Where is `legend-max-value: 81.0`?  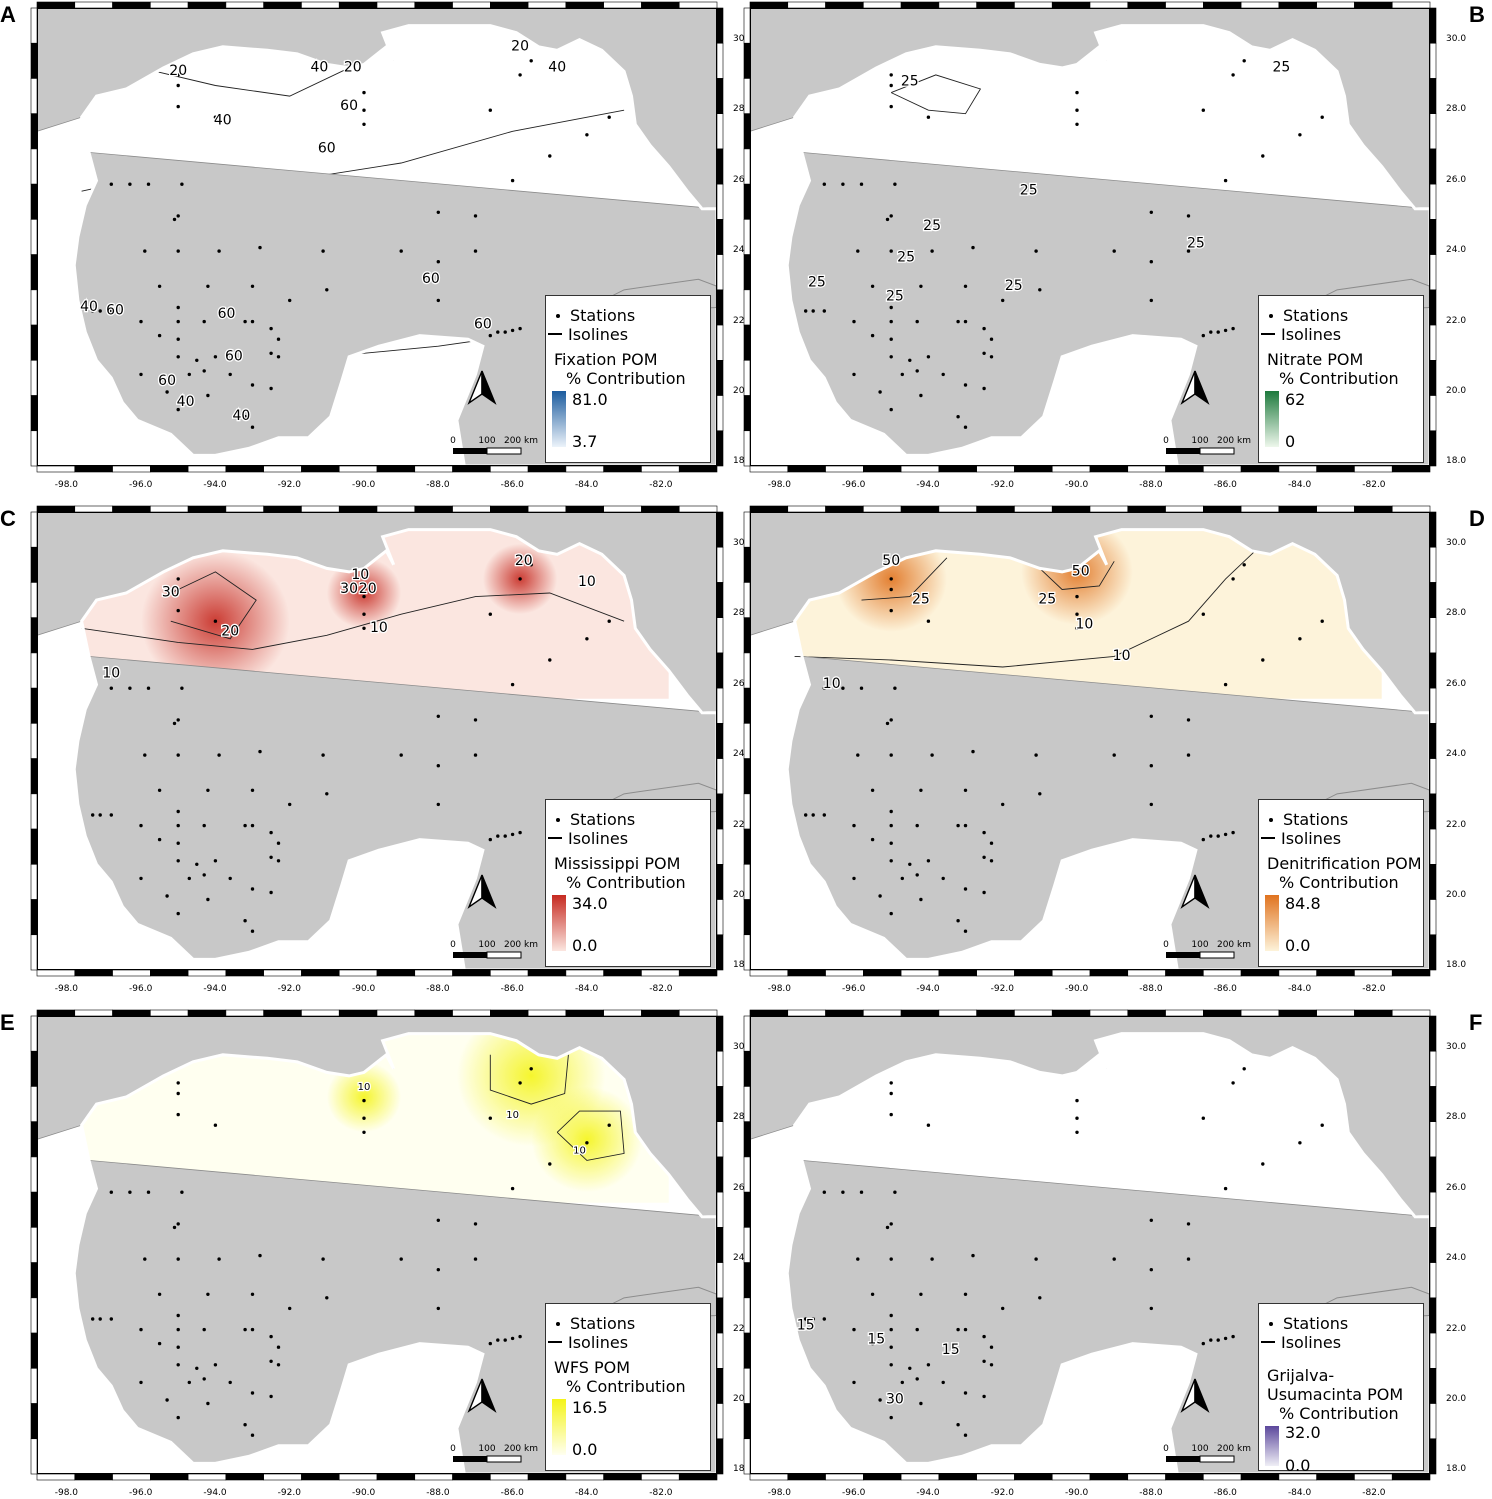 legend-max-value: 81.0 is located at coordinates (590, 399).